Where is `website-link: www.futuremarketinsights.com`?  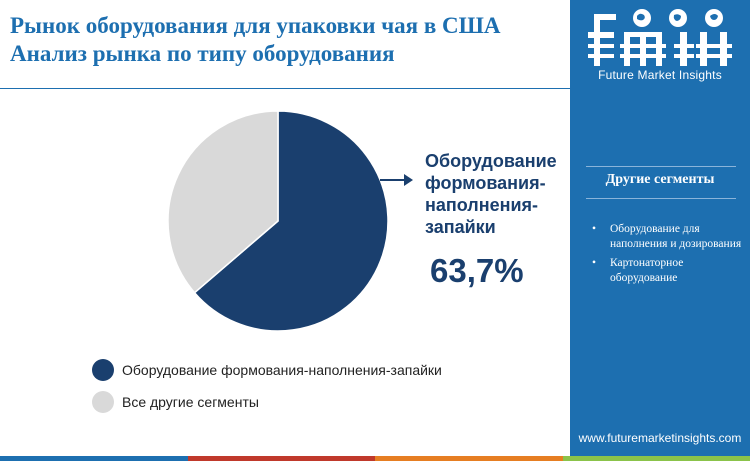
website-link: www.futuremarketinsights.com is located at coordinates (660, 438).